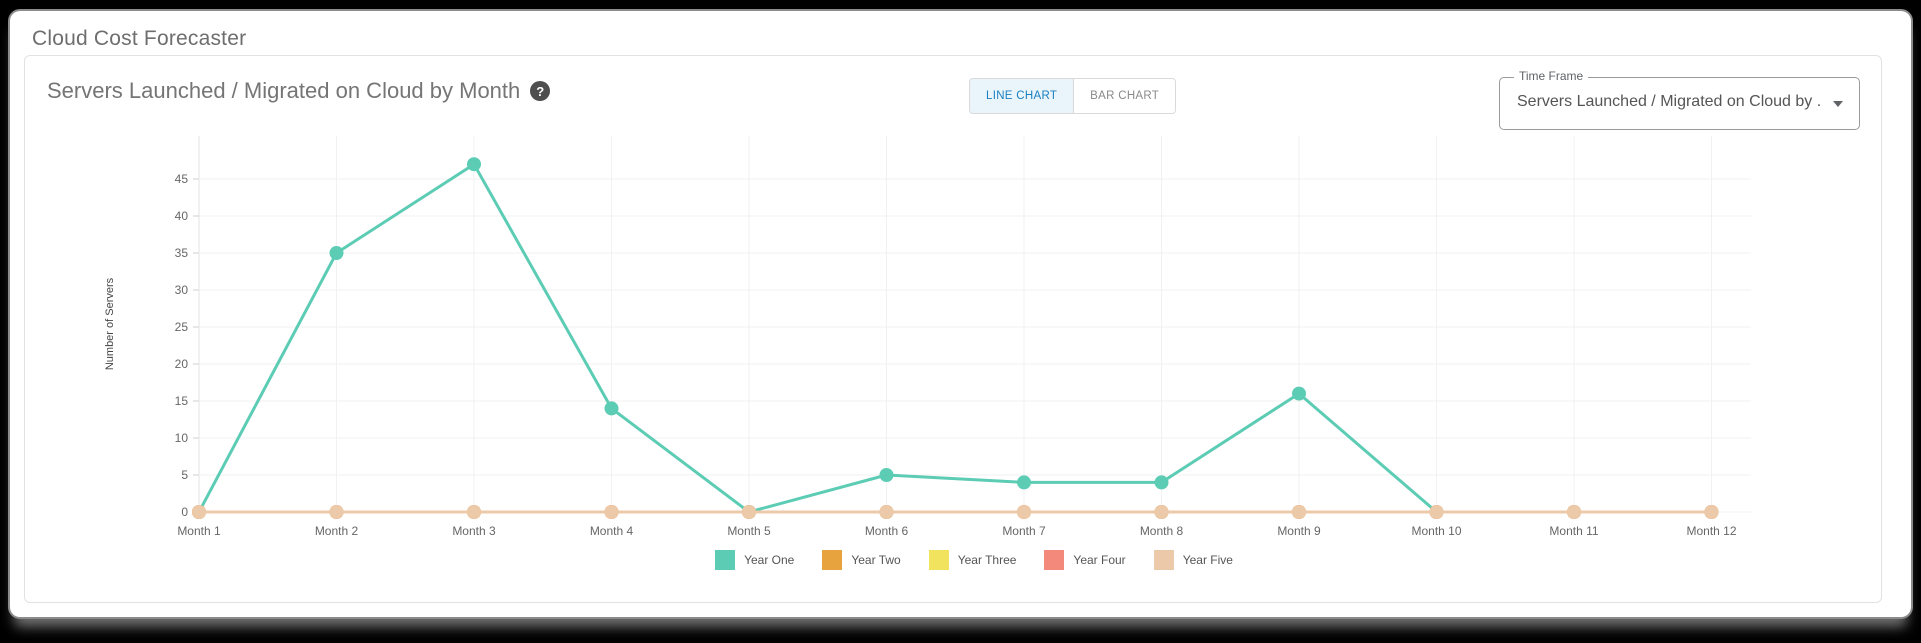 This screenshot has height=643, width=1921. I want to click on x-tick-label: Month 3, so click(474, 531).